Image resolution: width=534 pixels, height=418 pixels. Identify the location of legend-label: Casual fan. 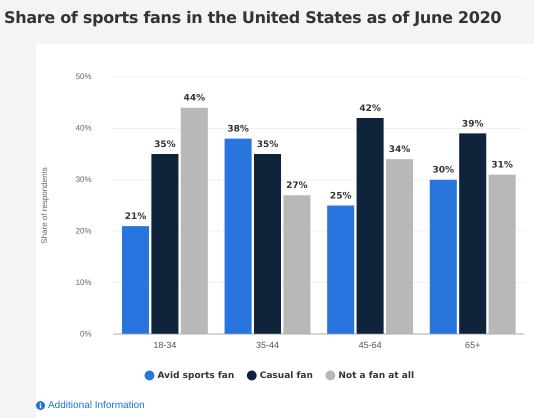
(286, 375).